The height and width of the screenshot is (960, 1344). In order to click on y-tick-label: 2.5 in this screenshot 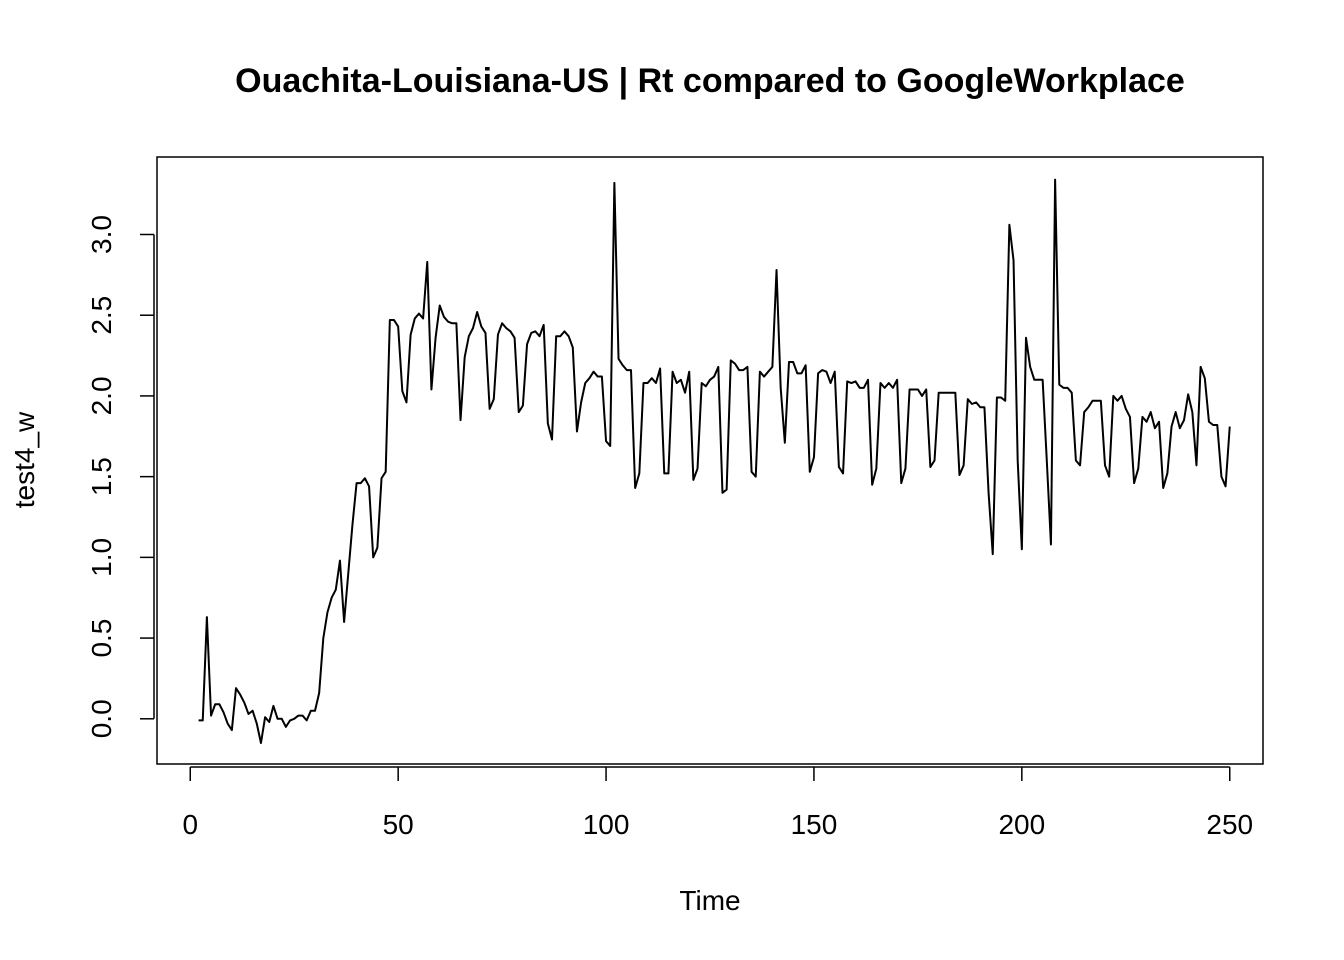, I will do `click(101, 315)`.